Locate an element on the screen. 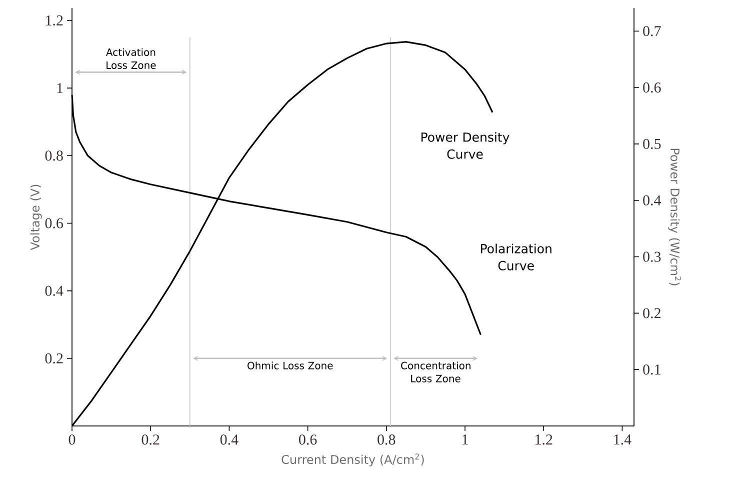  x-axis-title: Current Density (A/cm$^{2}$) is located at coordinates (353, 460).